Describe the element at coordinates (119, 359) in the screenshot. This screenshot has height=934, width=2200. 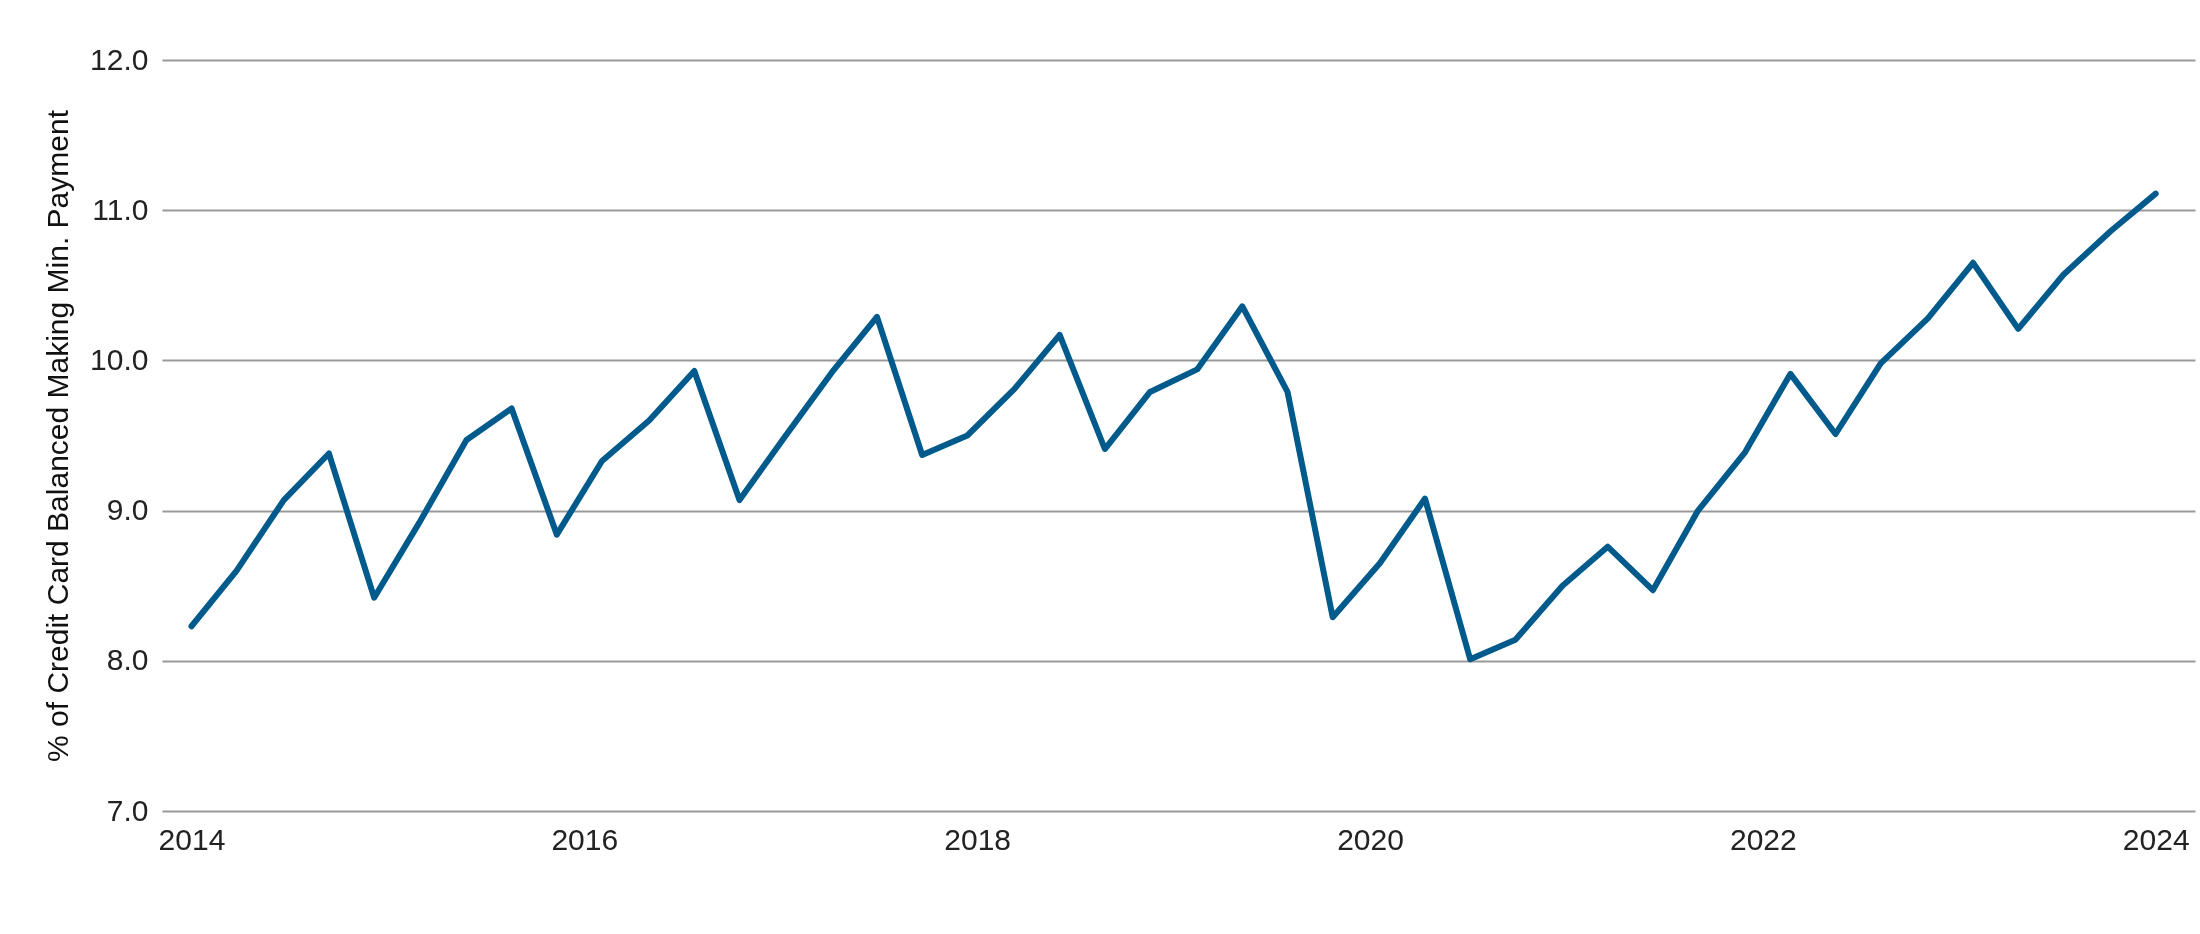
I see `y-tick-label: 10.0` at that location.